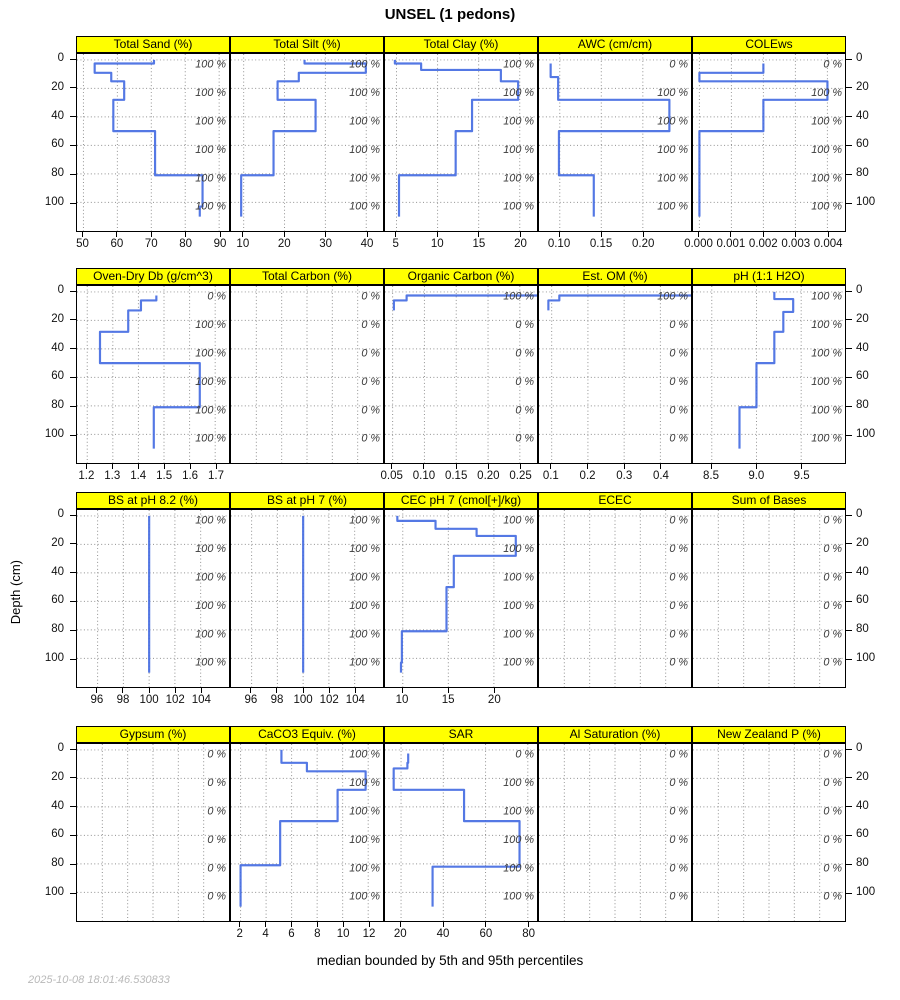 The width and height of the screenshot is (900, 1000). Describe the element at coordinates (400, 934) in the screenshot. I see `x-axis-tick-label: 20` at that location.